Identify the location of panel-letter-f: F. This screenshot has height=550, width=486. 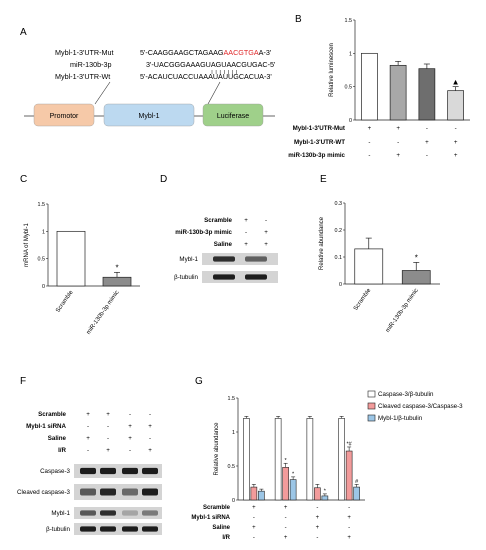
(23, 381).